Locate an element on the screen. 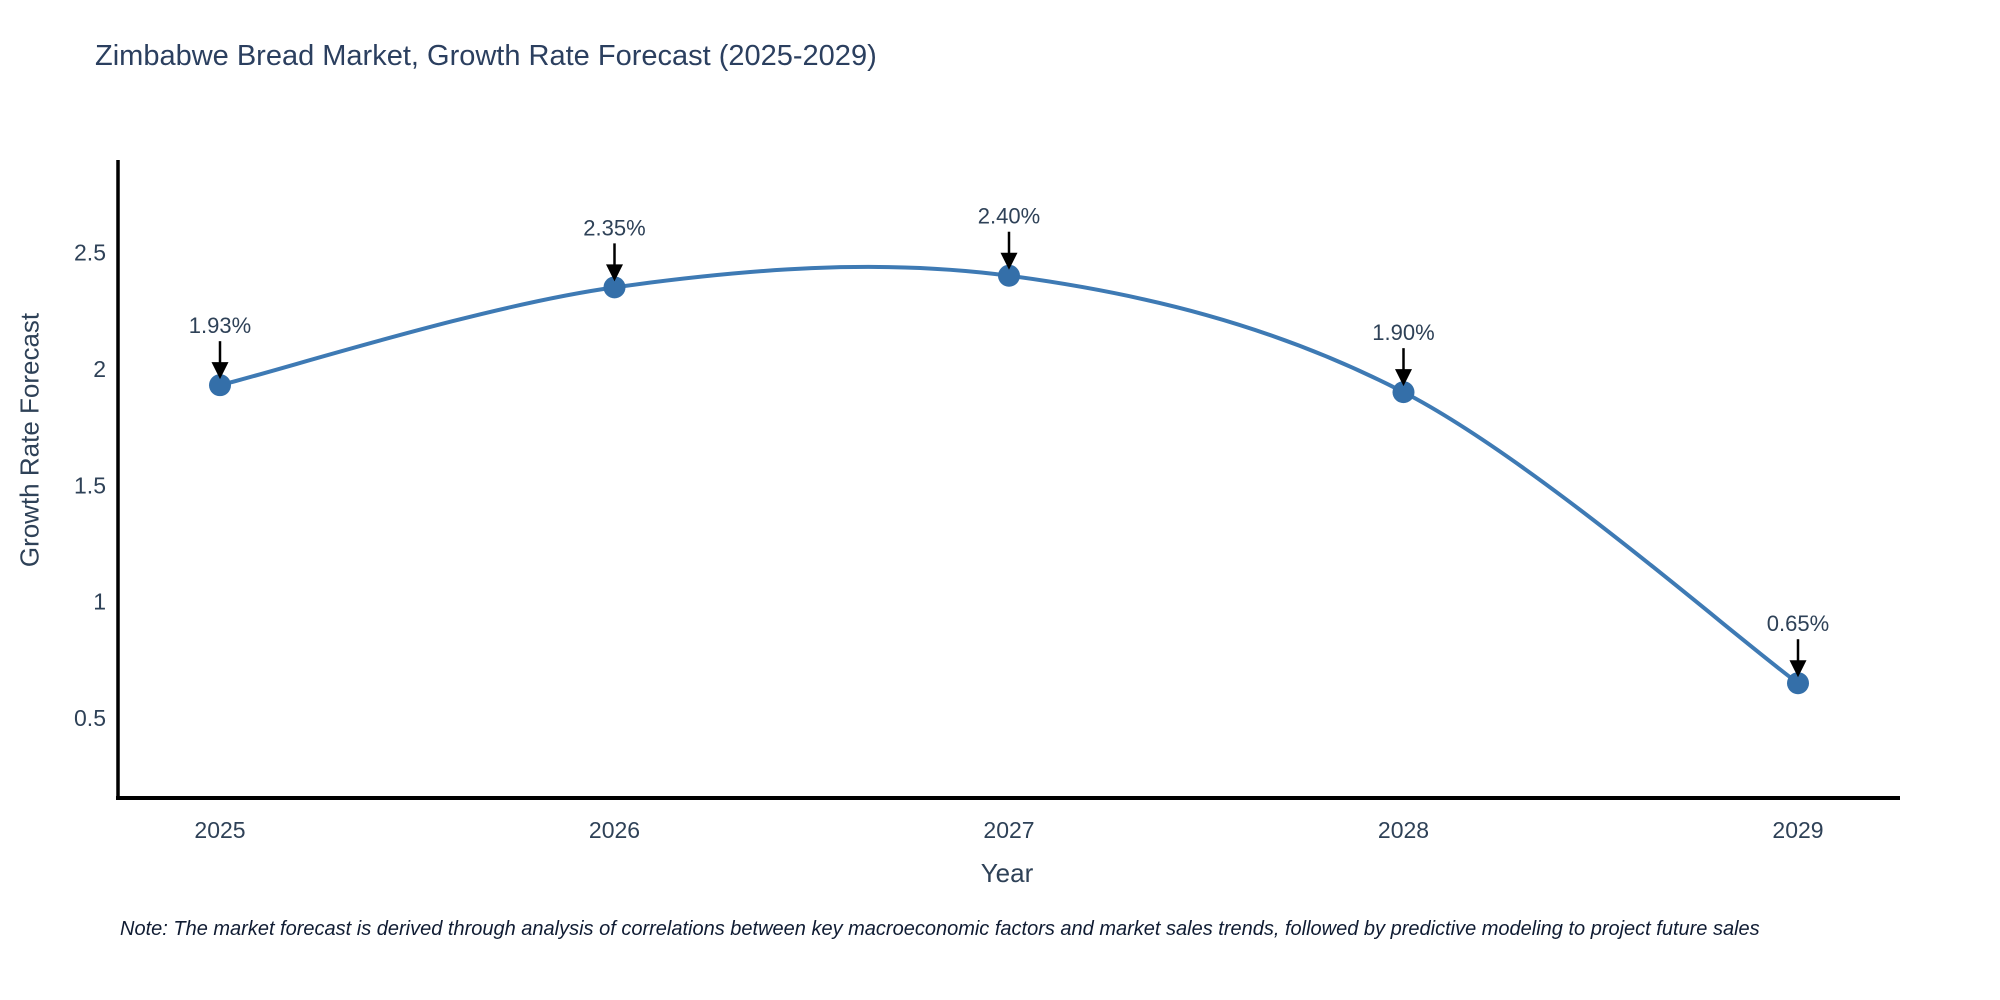 This screenshot has height=1000, width=2000. x-tick-label: 2029 is located at coordinates (1797, 830).